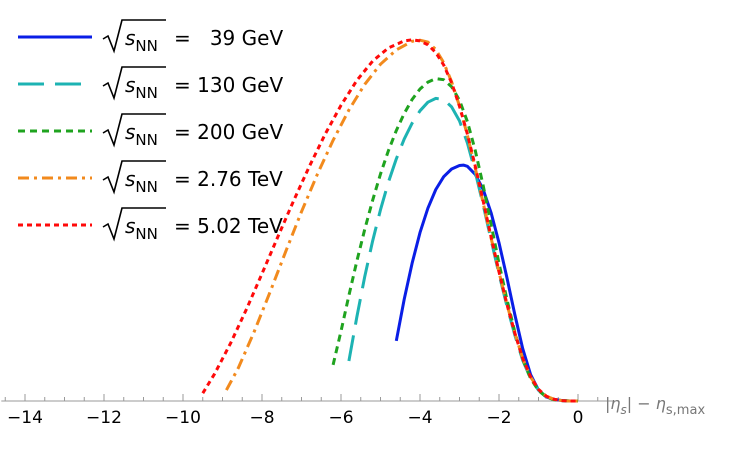 This screenshot has height=449, width=747. I want to click on legend-item-1: sNN = 39 GeV, so click(150, 37).